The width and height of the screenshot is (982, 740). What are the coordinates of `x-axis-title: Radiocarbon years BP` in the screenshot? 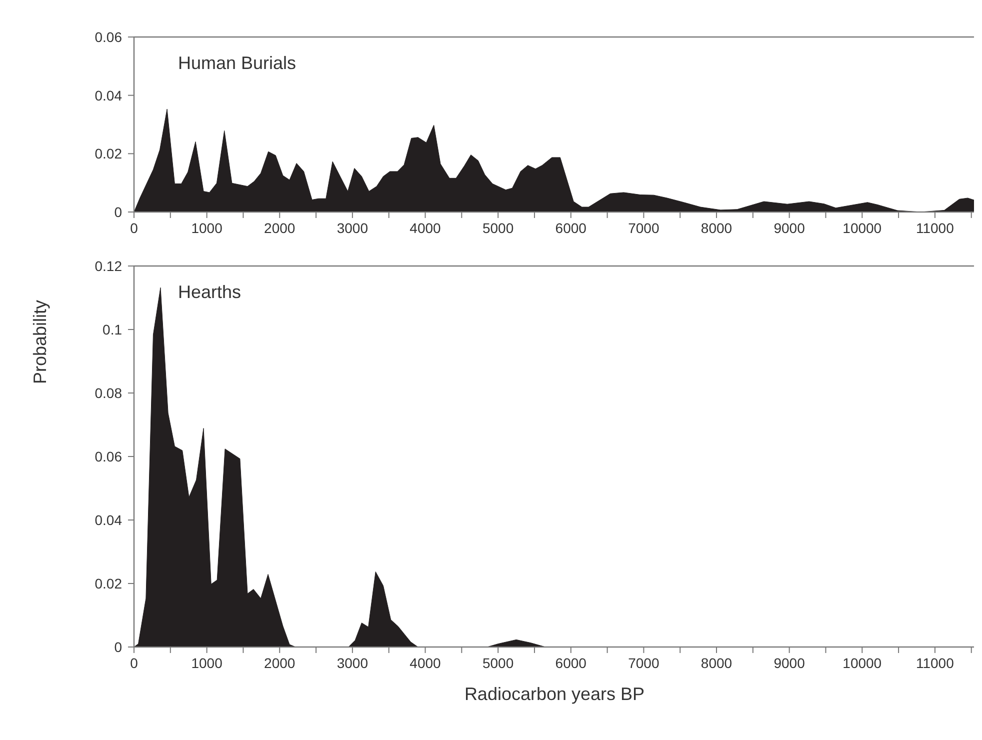 It's located at (554, 694).